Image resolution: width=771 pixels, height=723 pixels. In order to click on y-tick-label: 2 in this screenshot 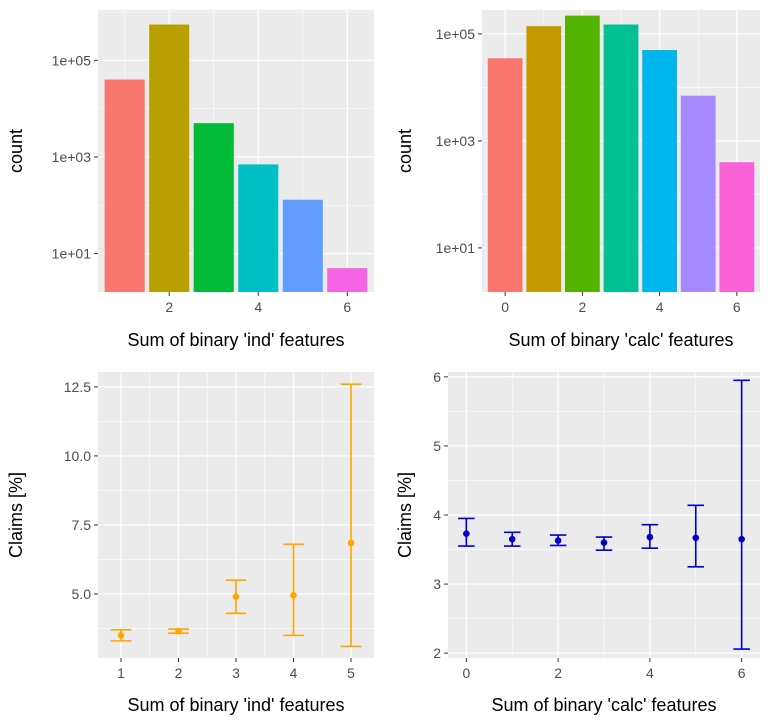, I will do `click(437, 653)`.